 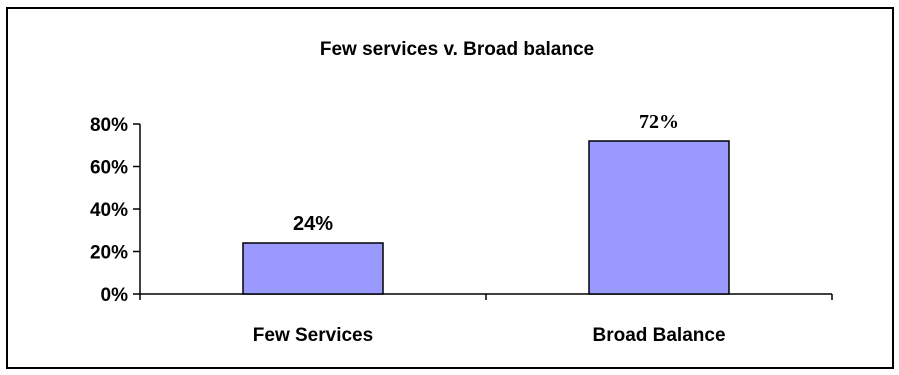 What do you see at coordinates (489, 335) in the screenshot?
I see `x-axis-labels: Few Services Broad Balance` at bounding box center [489, 335].